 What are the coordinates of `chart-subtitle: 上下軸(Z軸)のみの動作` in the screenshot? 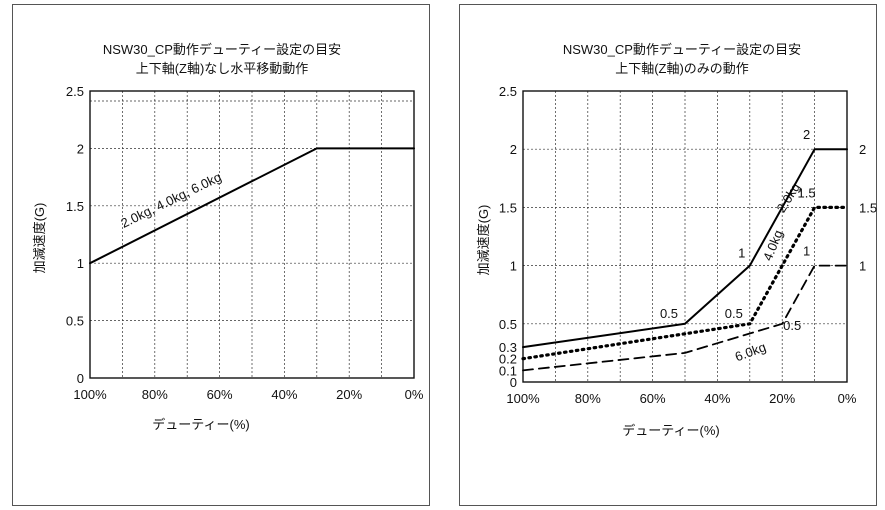 It's located at (682, 68).